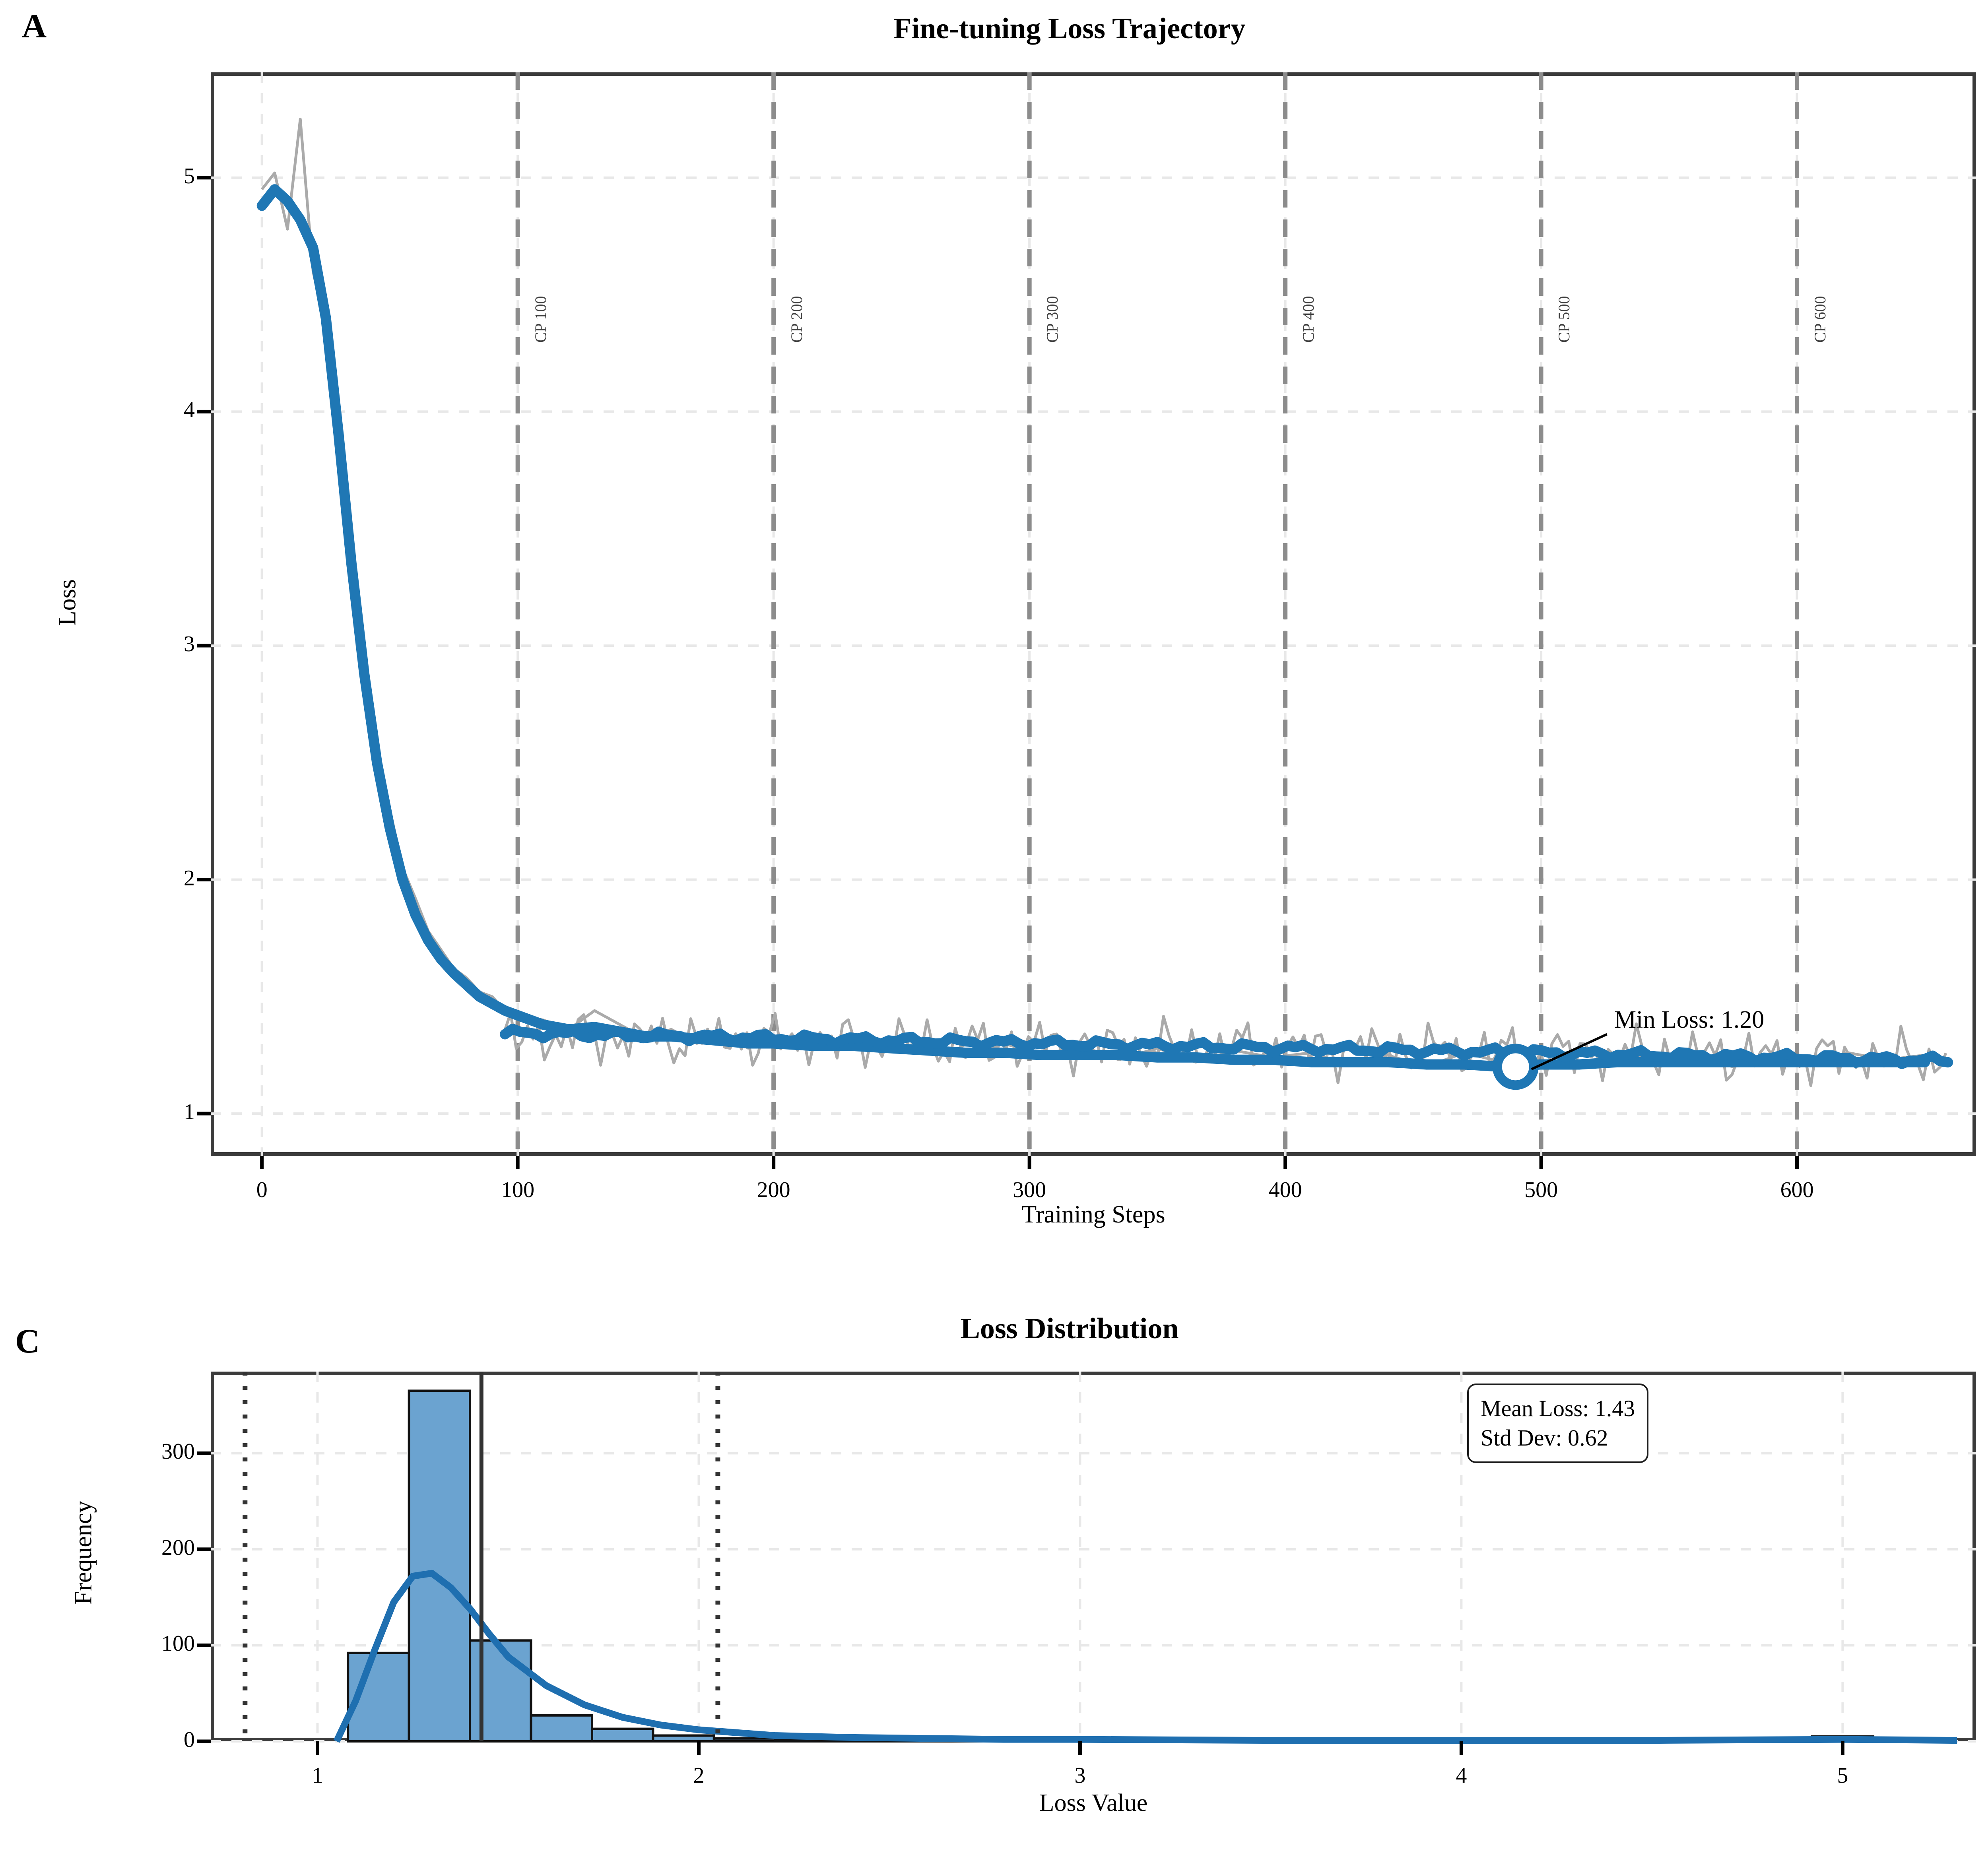  What do you see at coordinates (27, 1341) in the screenshot?
I see `panel-label-c: C` at bounding box center [27, 1341].